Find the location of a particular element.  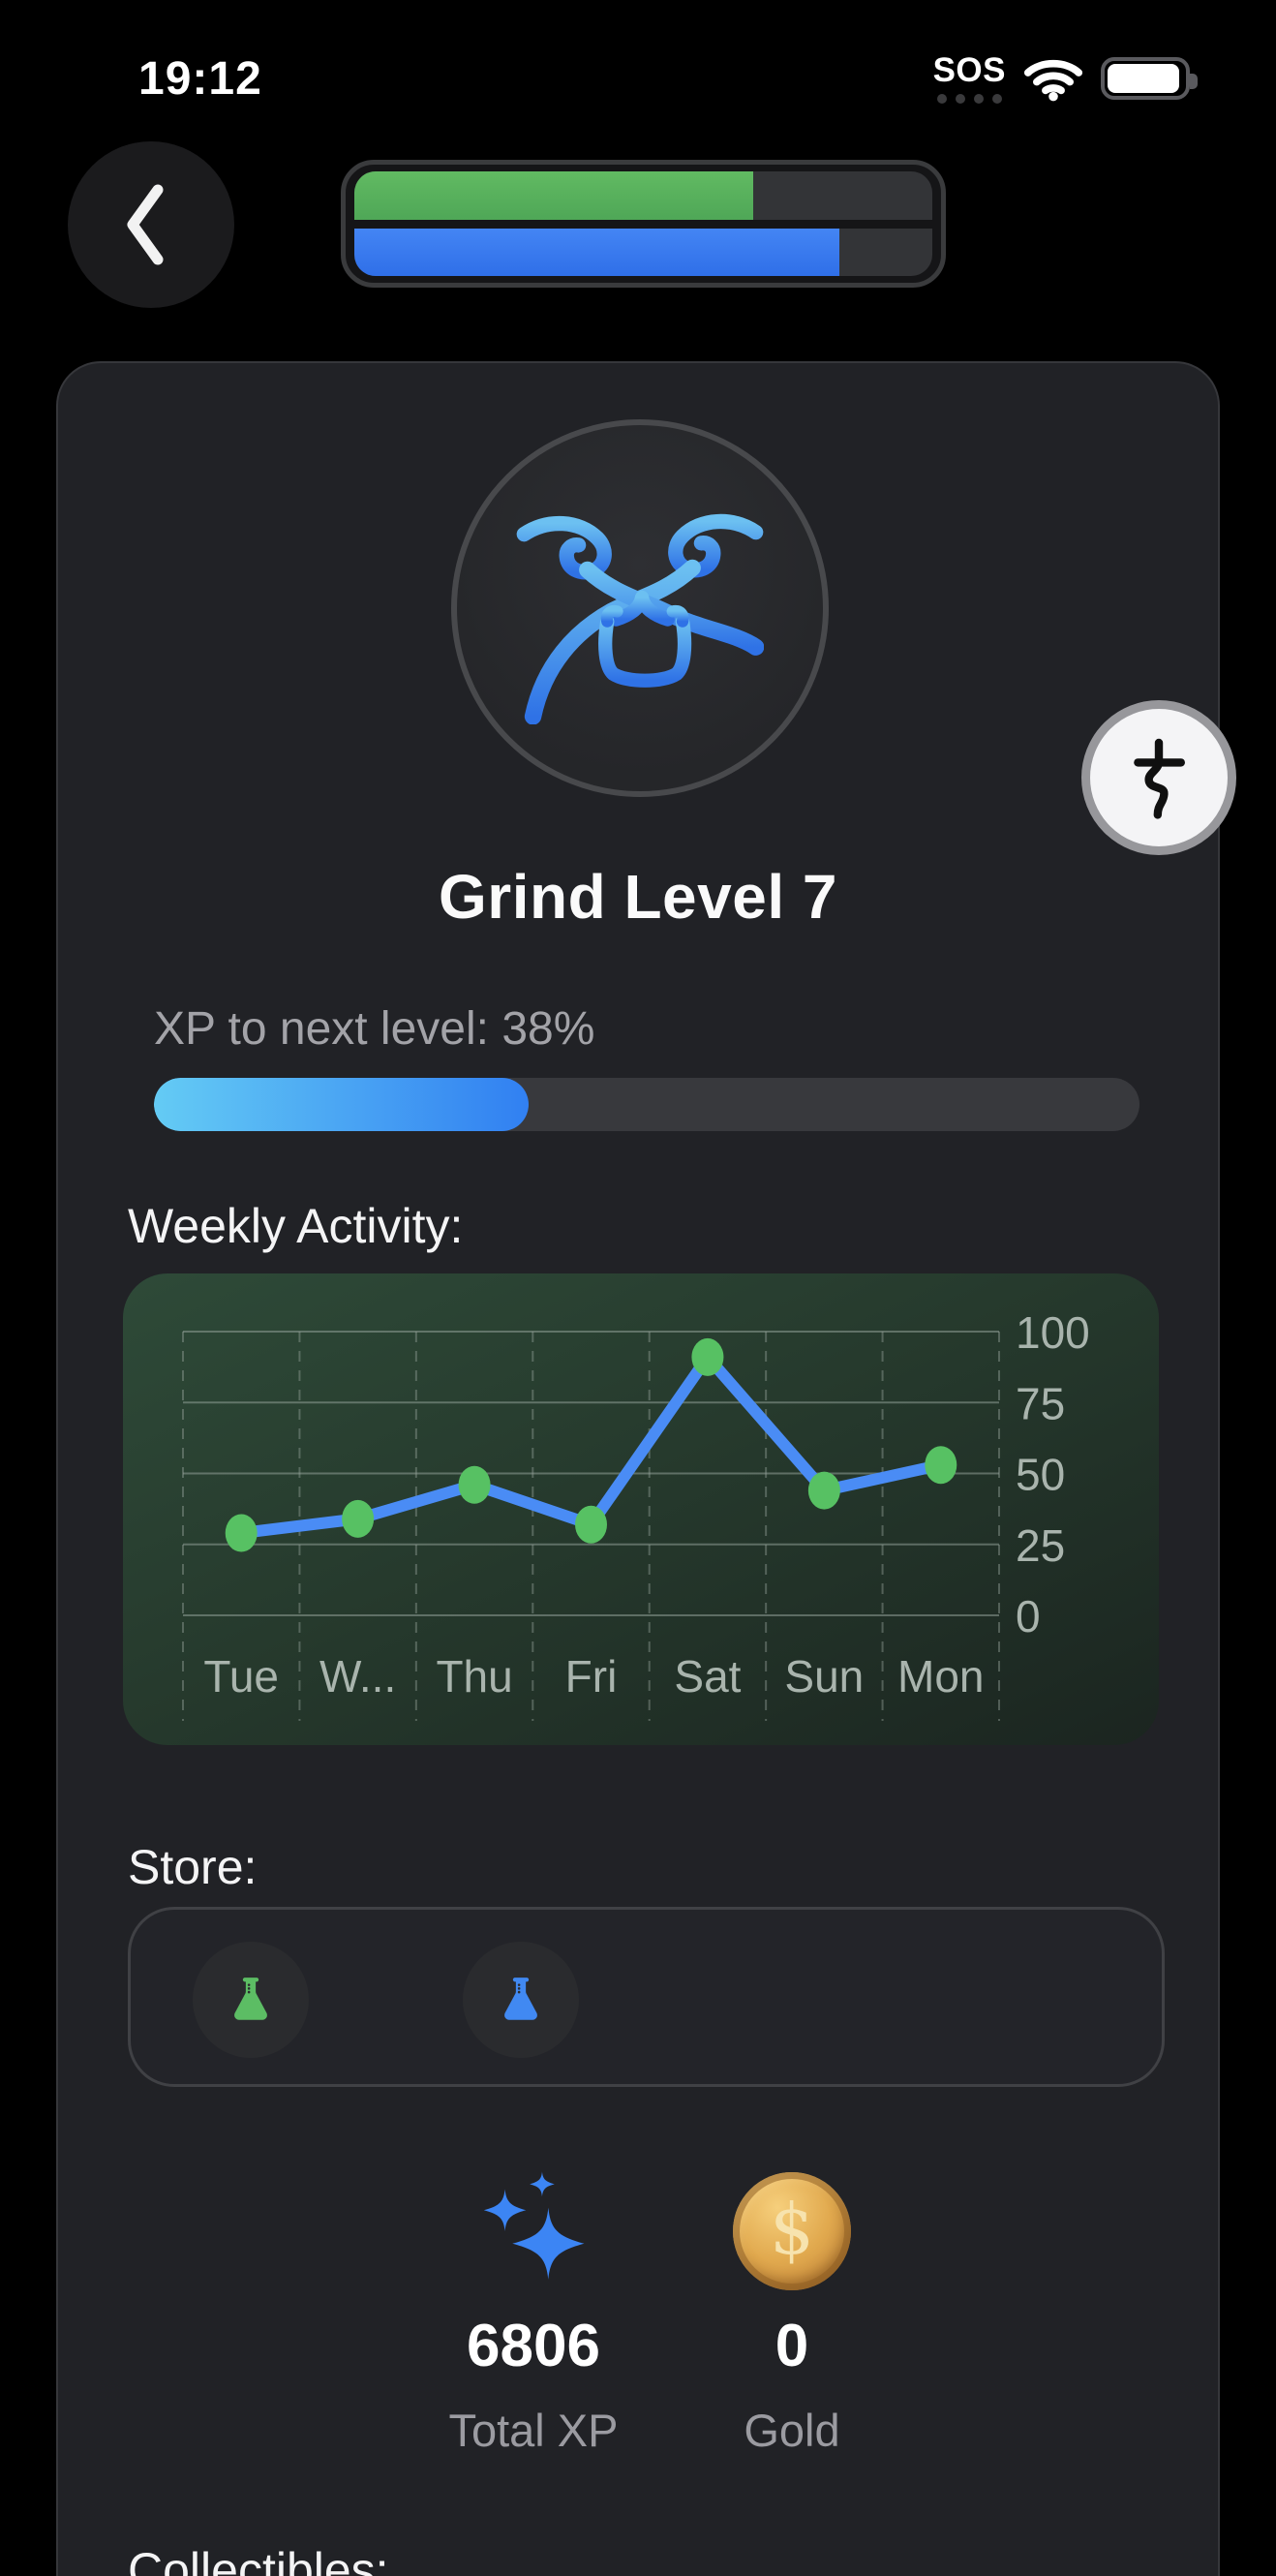

dollar-symbol: $ is located at coordinates (792, 2229).